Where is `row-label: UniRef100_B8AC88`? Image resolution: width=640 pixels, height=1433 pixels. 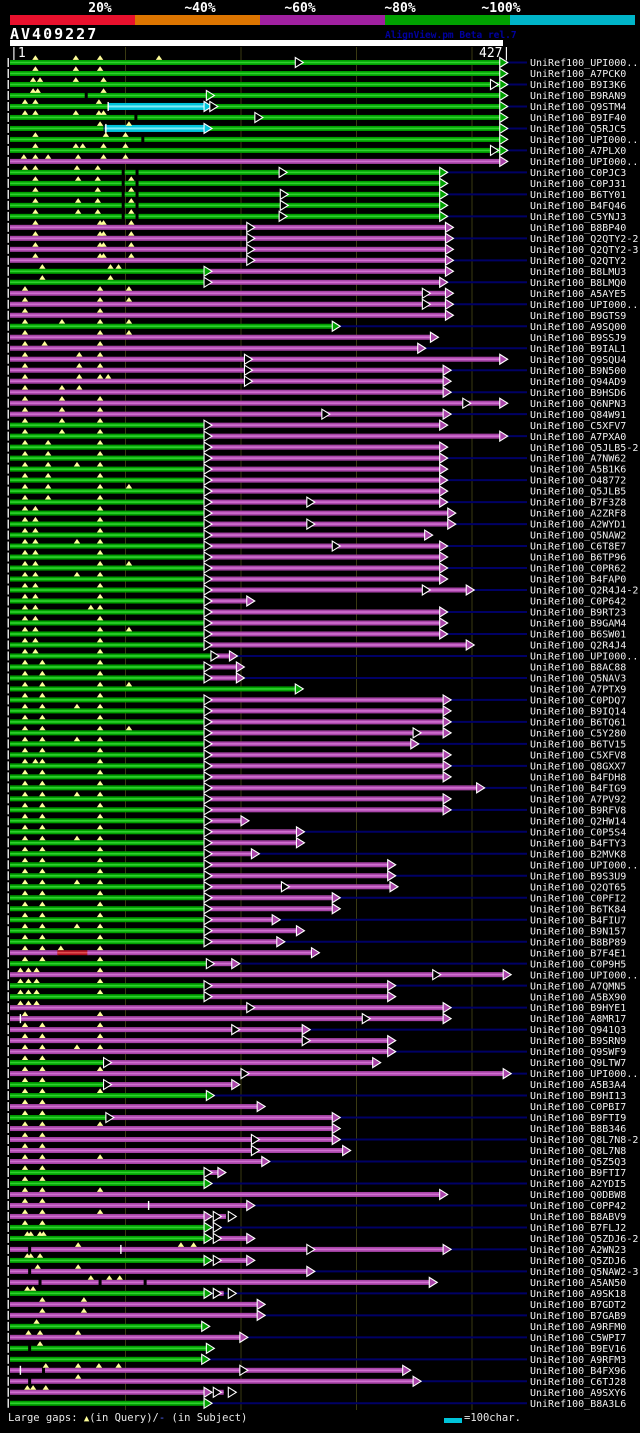 row-label: UniRef100_B8AC88 is located at coordinates (578, 668).